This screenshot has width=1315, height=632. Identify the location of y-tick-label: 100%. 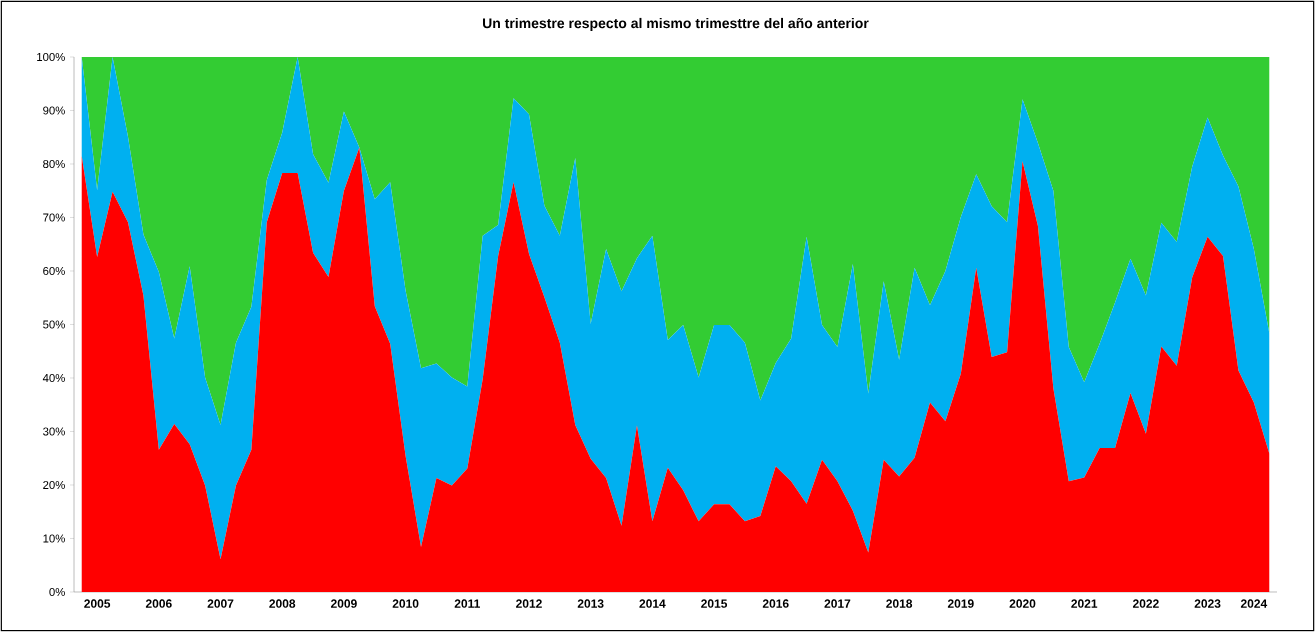
(51, 56).